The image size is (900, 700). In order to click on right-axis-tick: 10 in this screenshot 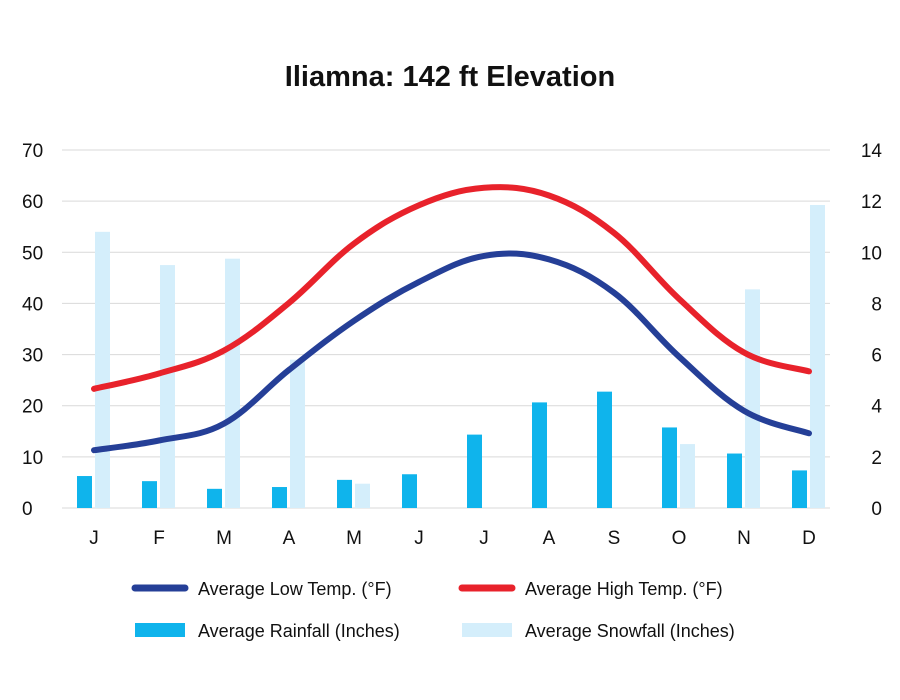, I will do `click(871, 253)`.